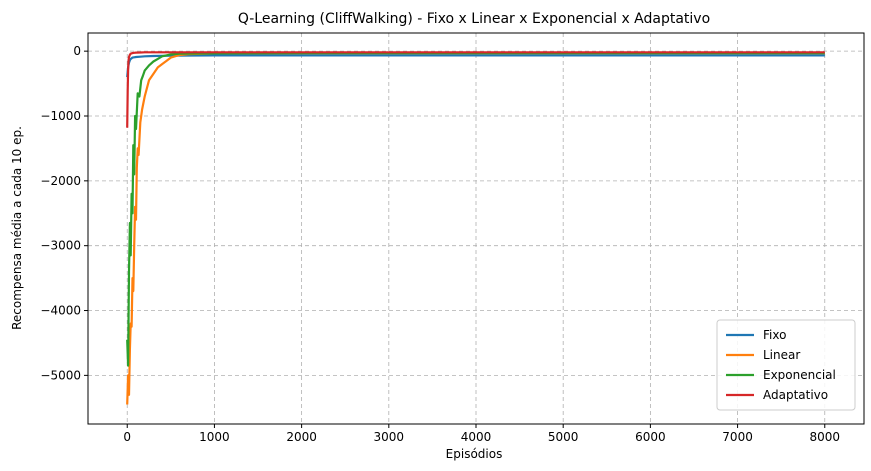  What do you see at coordinates (127, 437) in the screenshot?
I see `x-tick-label: 0` at bounding box center [127, 437].